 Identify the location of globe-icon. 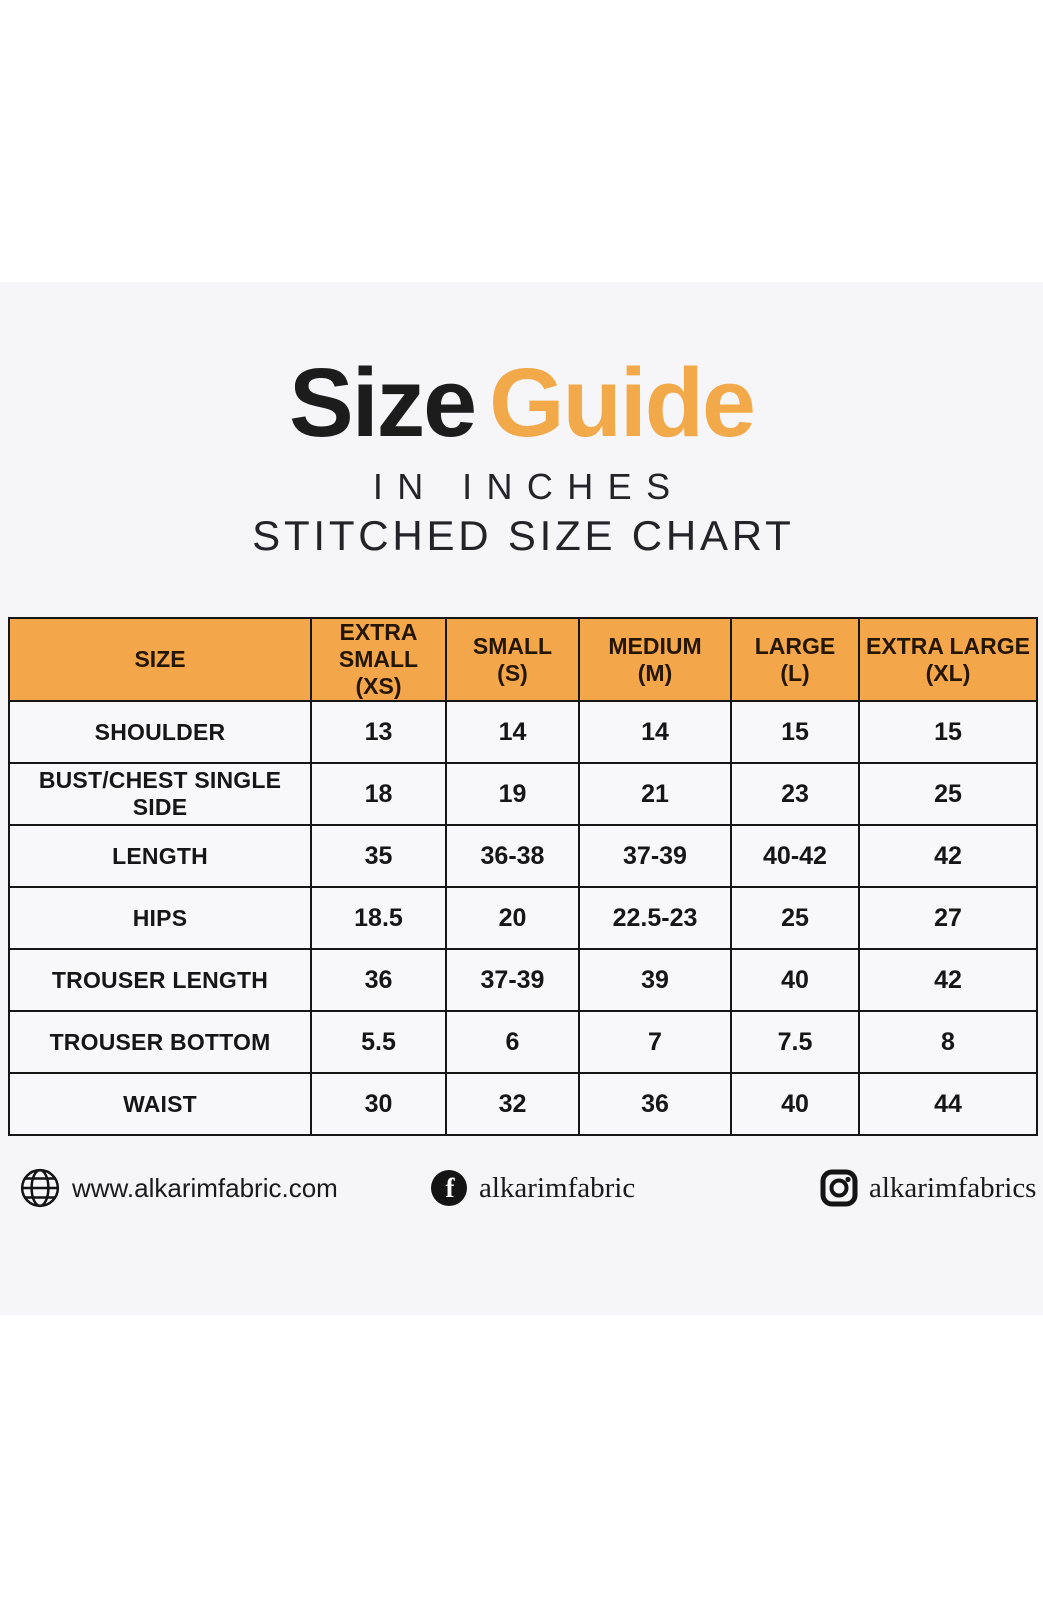
(40, 1188).